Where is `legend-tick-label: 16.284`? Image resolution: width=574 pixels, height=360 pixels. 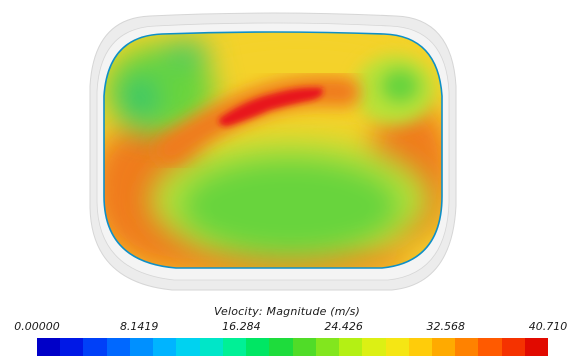 legend-tick-label: 16.284 is located at coordinates (241, 326).